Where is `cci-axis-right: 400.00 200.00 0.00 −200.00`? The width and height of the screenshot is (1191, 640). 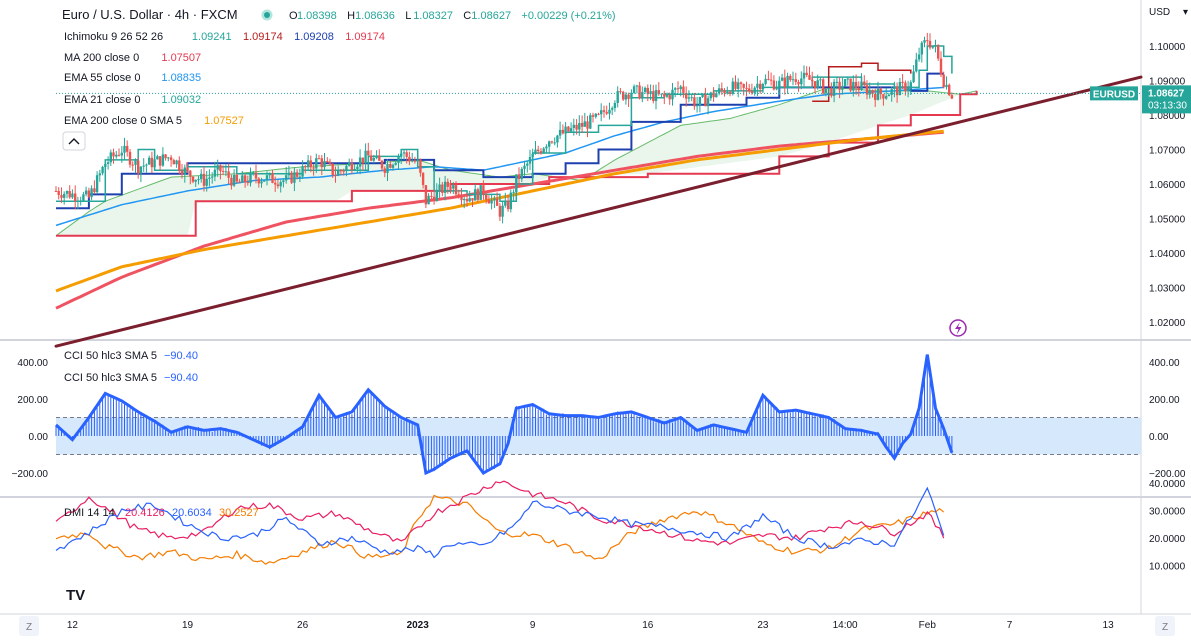
cci-axis-right: 400.00 200.00 0.00 −200.00 is located at coordinates (1167, 419).